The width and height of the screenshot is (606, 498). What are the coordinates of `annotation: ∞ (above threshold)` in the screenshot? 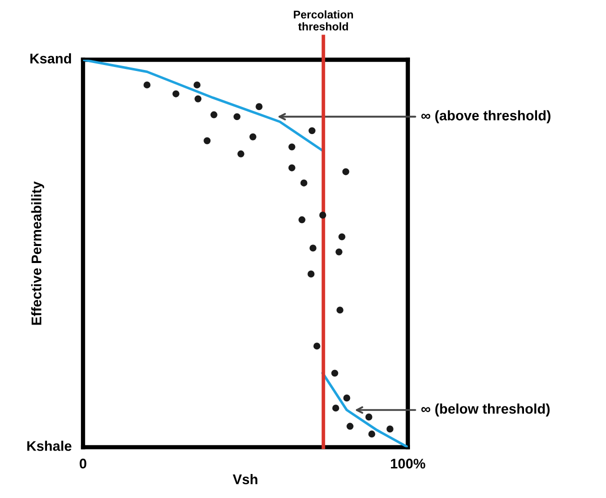 It's located at (485, 117).